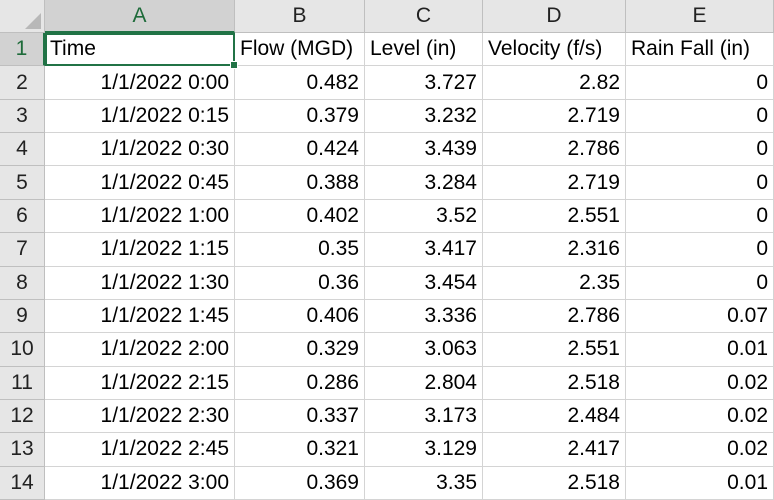 Image resolution: width=774 pixels, height=500 pixels. Describe the element at coordinates (700, 50) in the screenshot. I see `header-cell: Rain Fall (in)` at that location.